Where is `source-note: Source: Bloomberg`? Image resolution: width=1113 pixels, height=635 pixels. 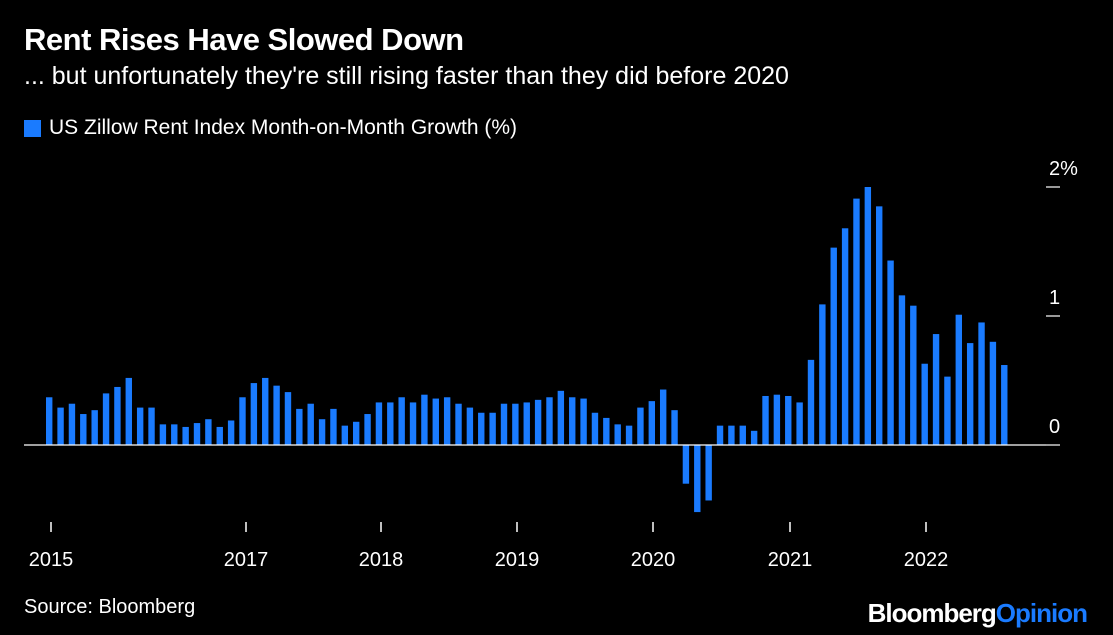 source-note: Source: Bloomberg is located at coordinates (110, 607).